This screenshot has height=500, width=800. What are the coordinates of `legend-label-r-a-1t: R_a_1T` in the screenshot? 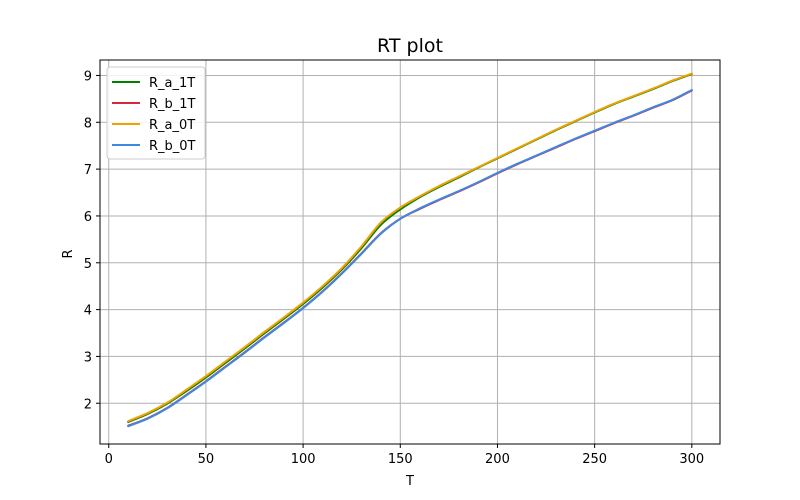 It's located at (172, 83).